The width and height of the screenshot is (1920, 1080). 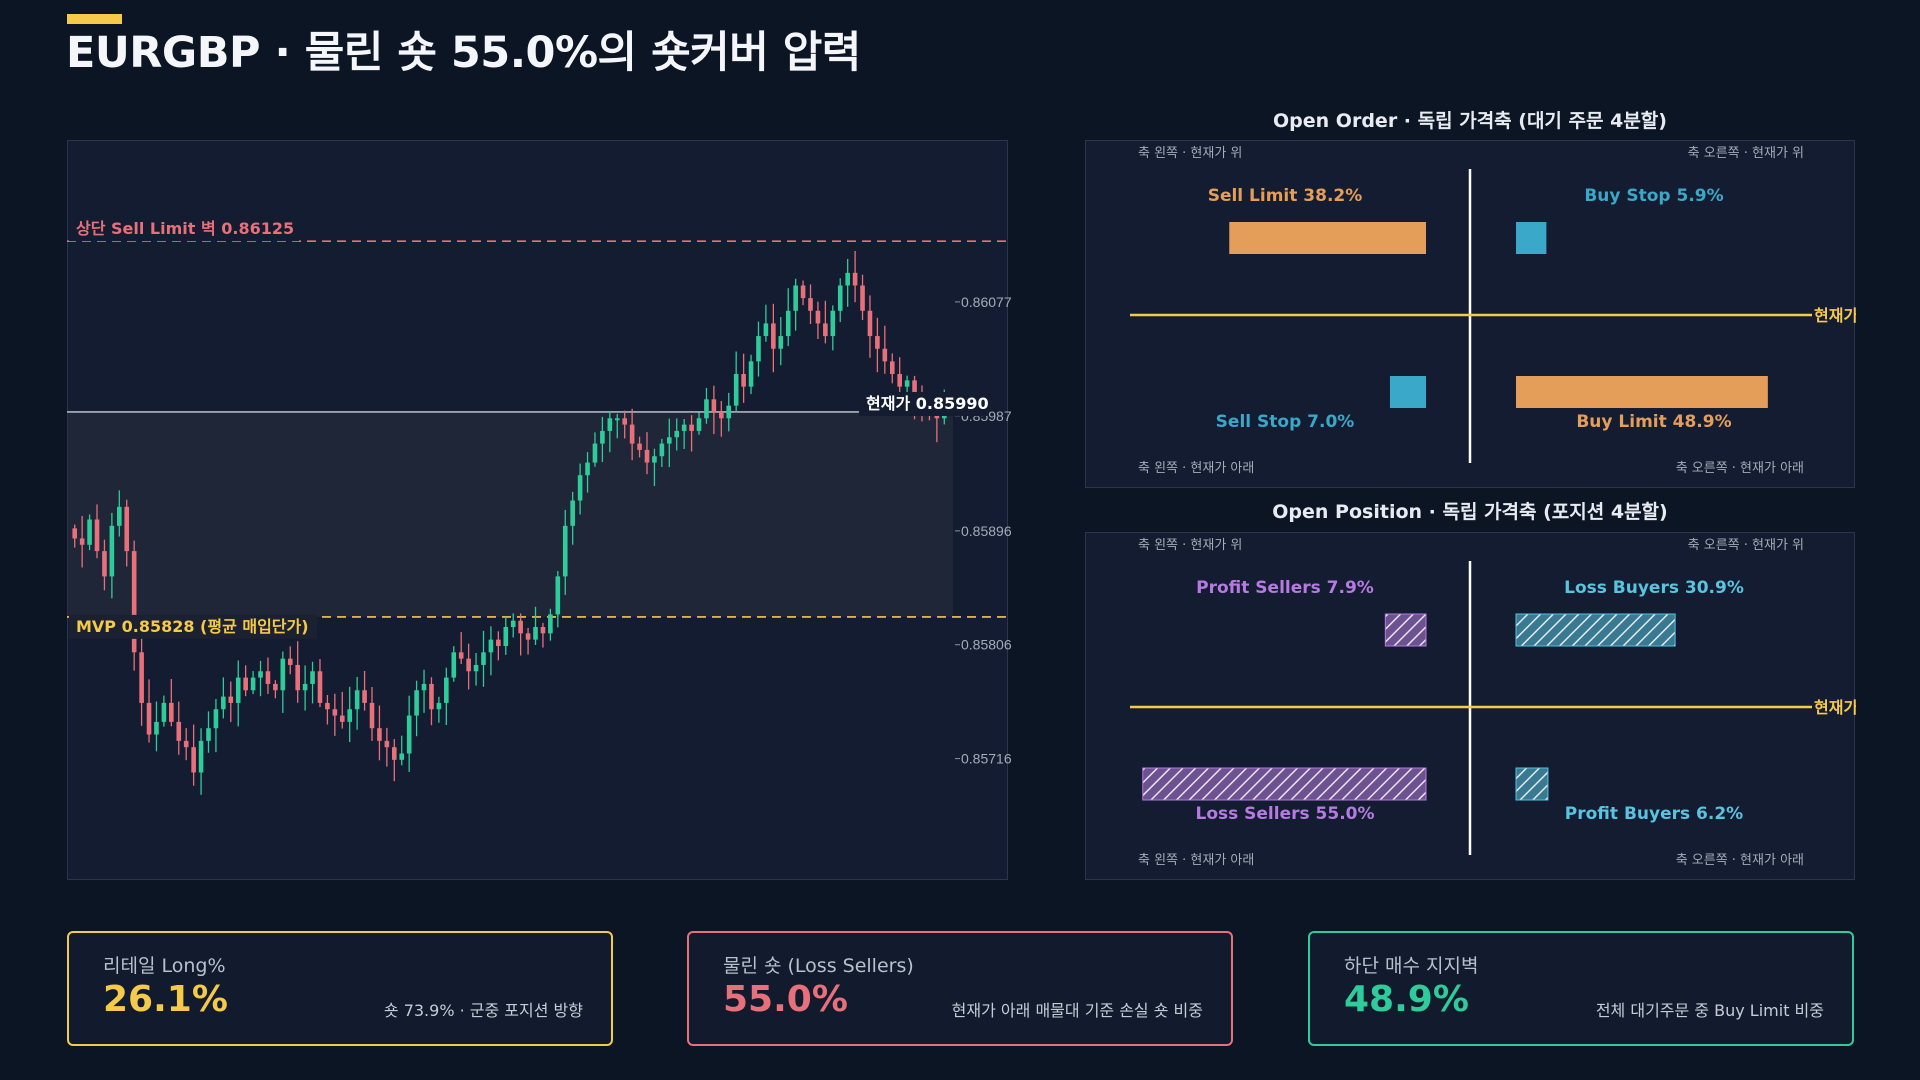 I want to click on quadrant-bar-tr, so click(x=1531, y=238).